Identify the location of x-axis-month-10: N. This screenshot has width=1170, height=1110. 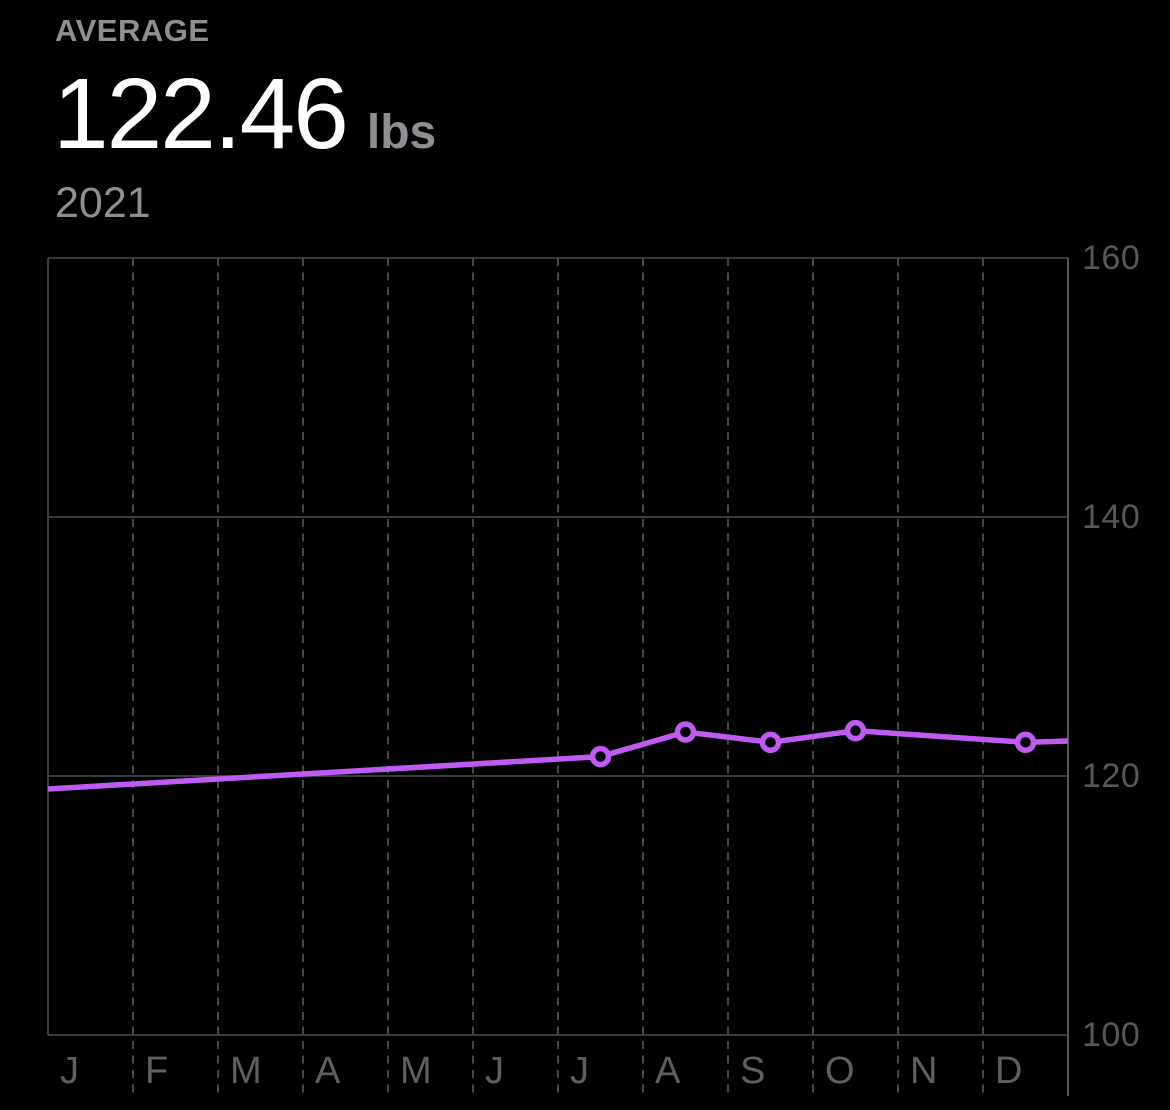
(924, 1071).